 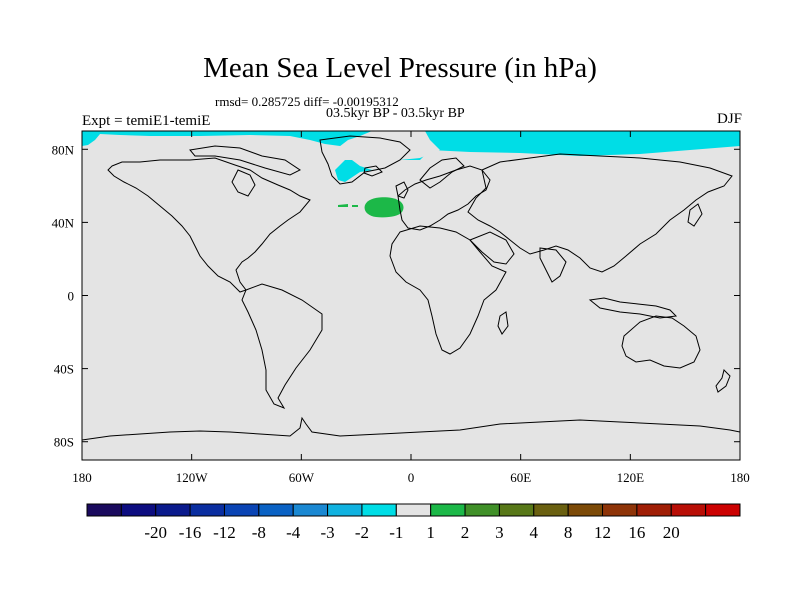 I want to click on y-tick-label-40s: 40S, so click(x=64, y=369).